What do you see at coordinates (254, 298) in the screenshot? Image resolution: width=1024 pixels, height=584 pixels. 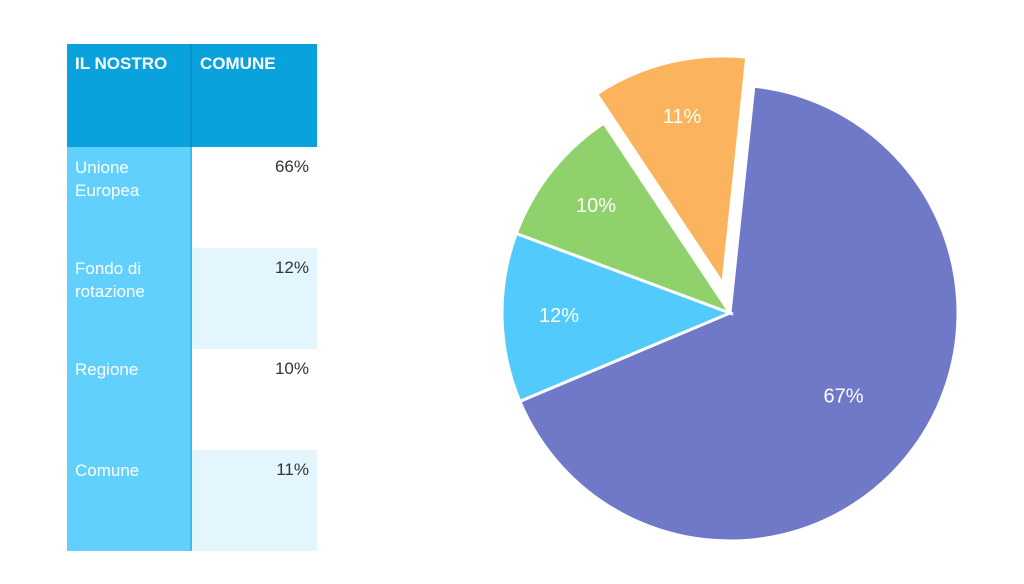 I see `row-value: 12%` at bounding box center [254, 298].